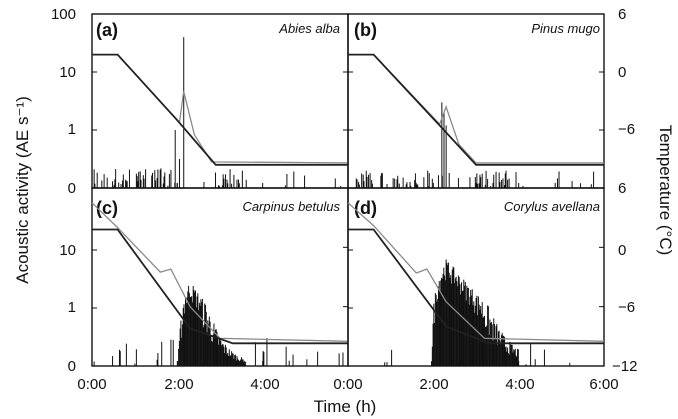 The height and width of the screenshot is (419, 678). What do you see at coordinates (291, 206) in the screenshot?
I see `species-c: Carpinus betulus` at bounding box center [291, 206].